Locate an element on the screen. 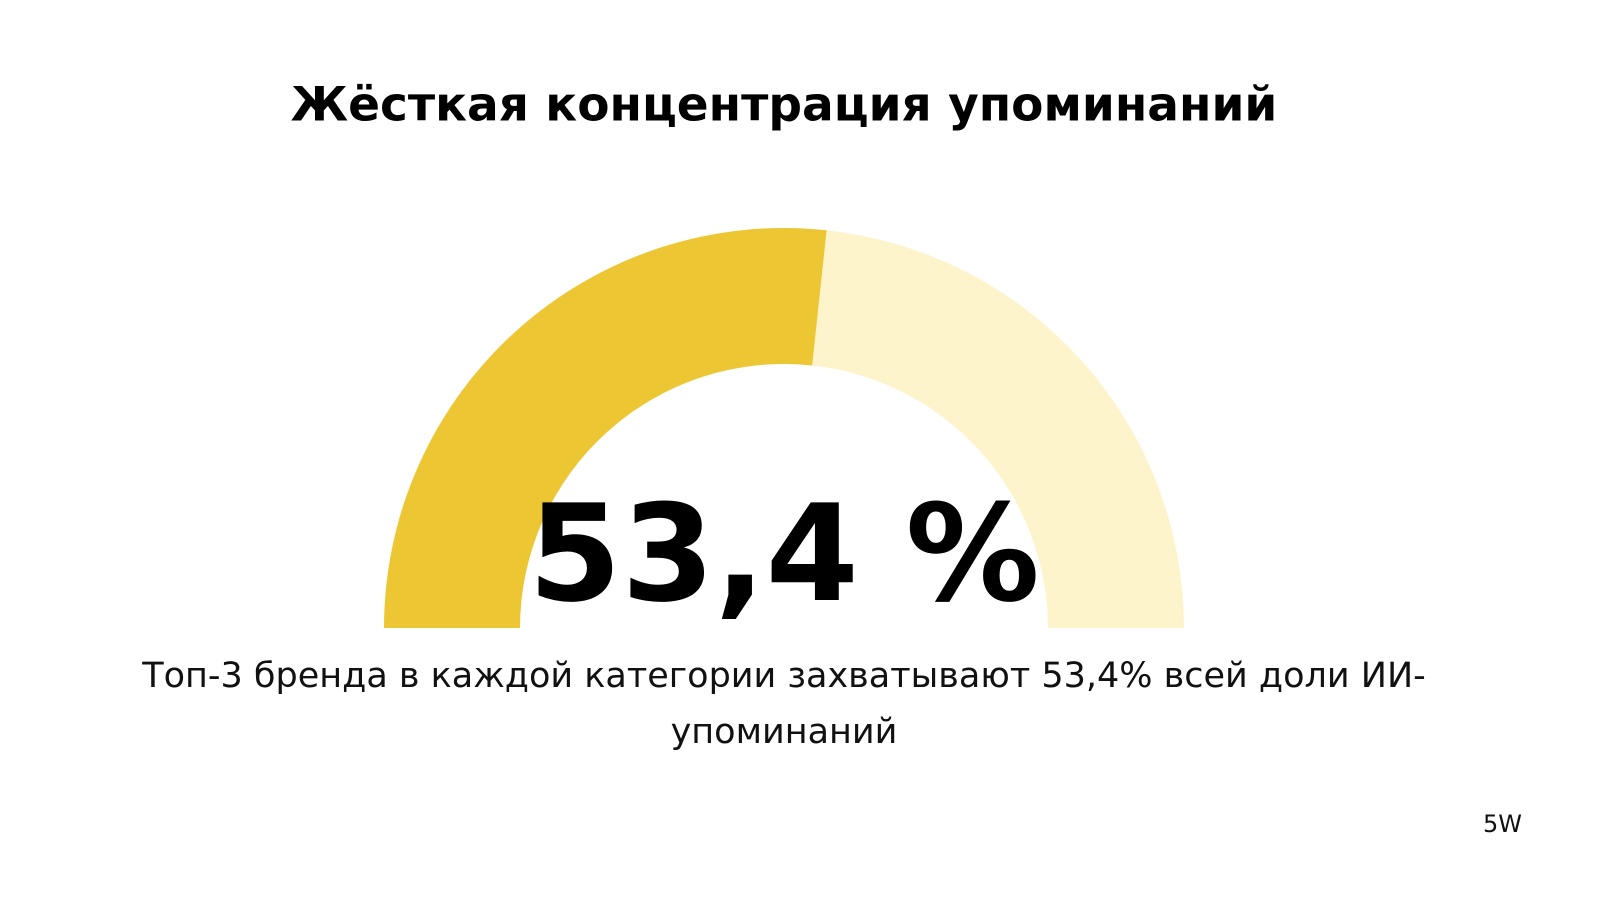 The height and width of the screenshot is (900, 1600). chart-title: Жёсткая концентрация упоминаний is located at coordinates (784, 105).